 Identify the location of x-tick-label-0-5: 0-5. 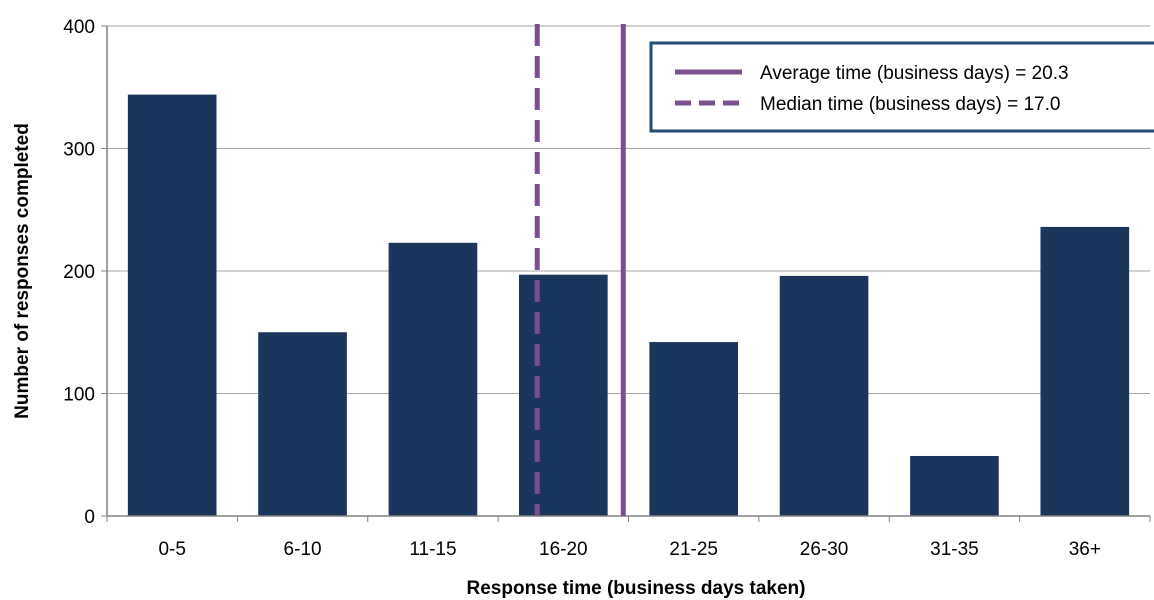
(171, 549).